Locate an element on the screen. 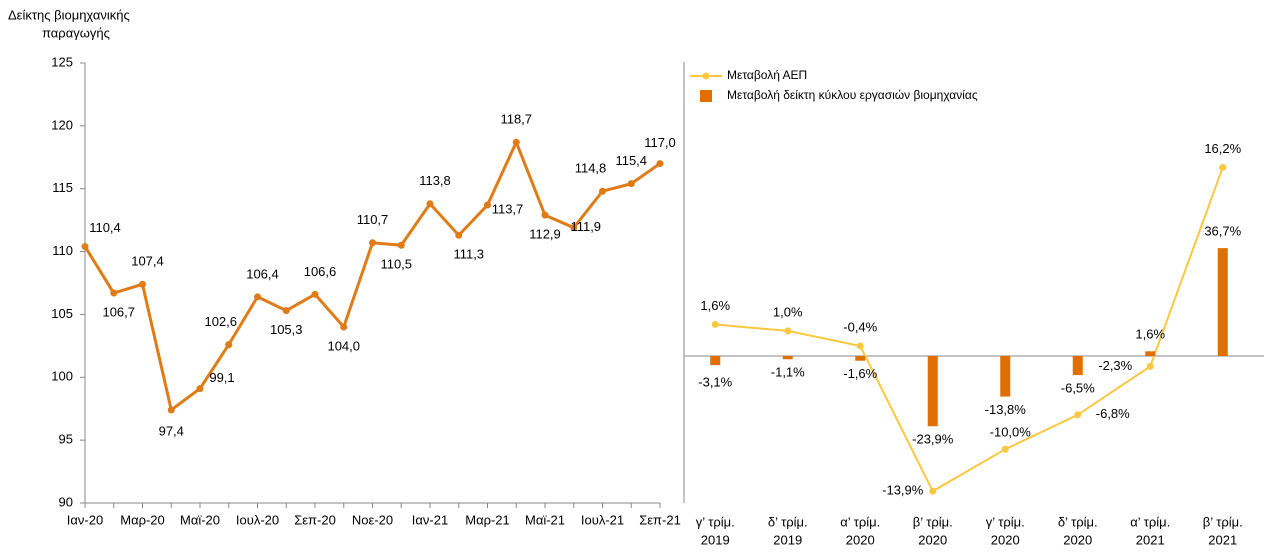  x-tick-label: Μαϊ-21 is located at coordinates (545, 519).